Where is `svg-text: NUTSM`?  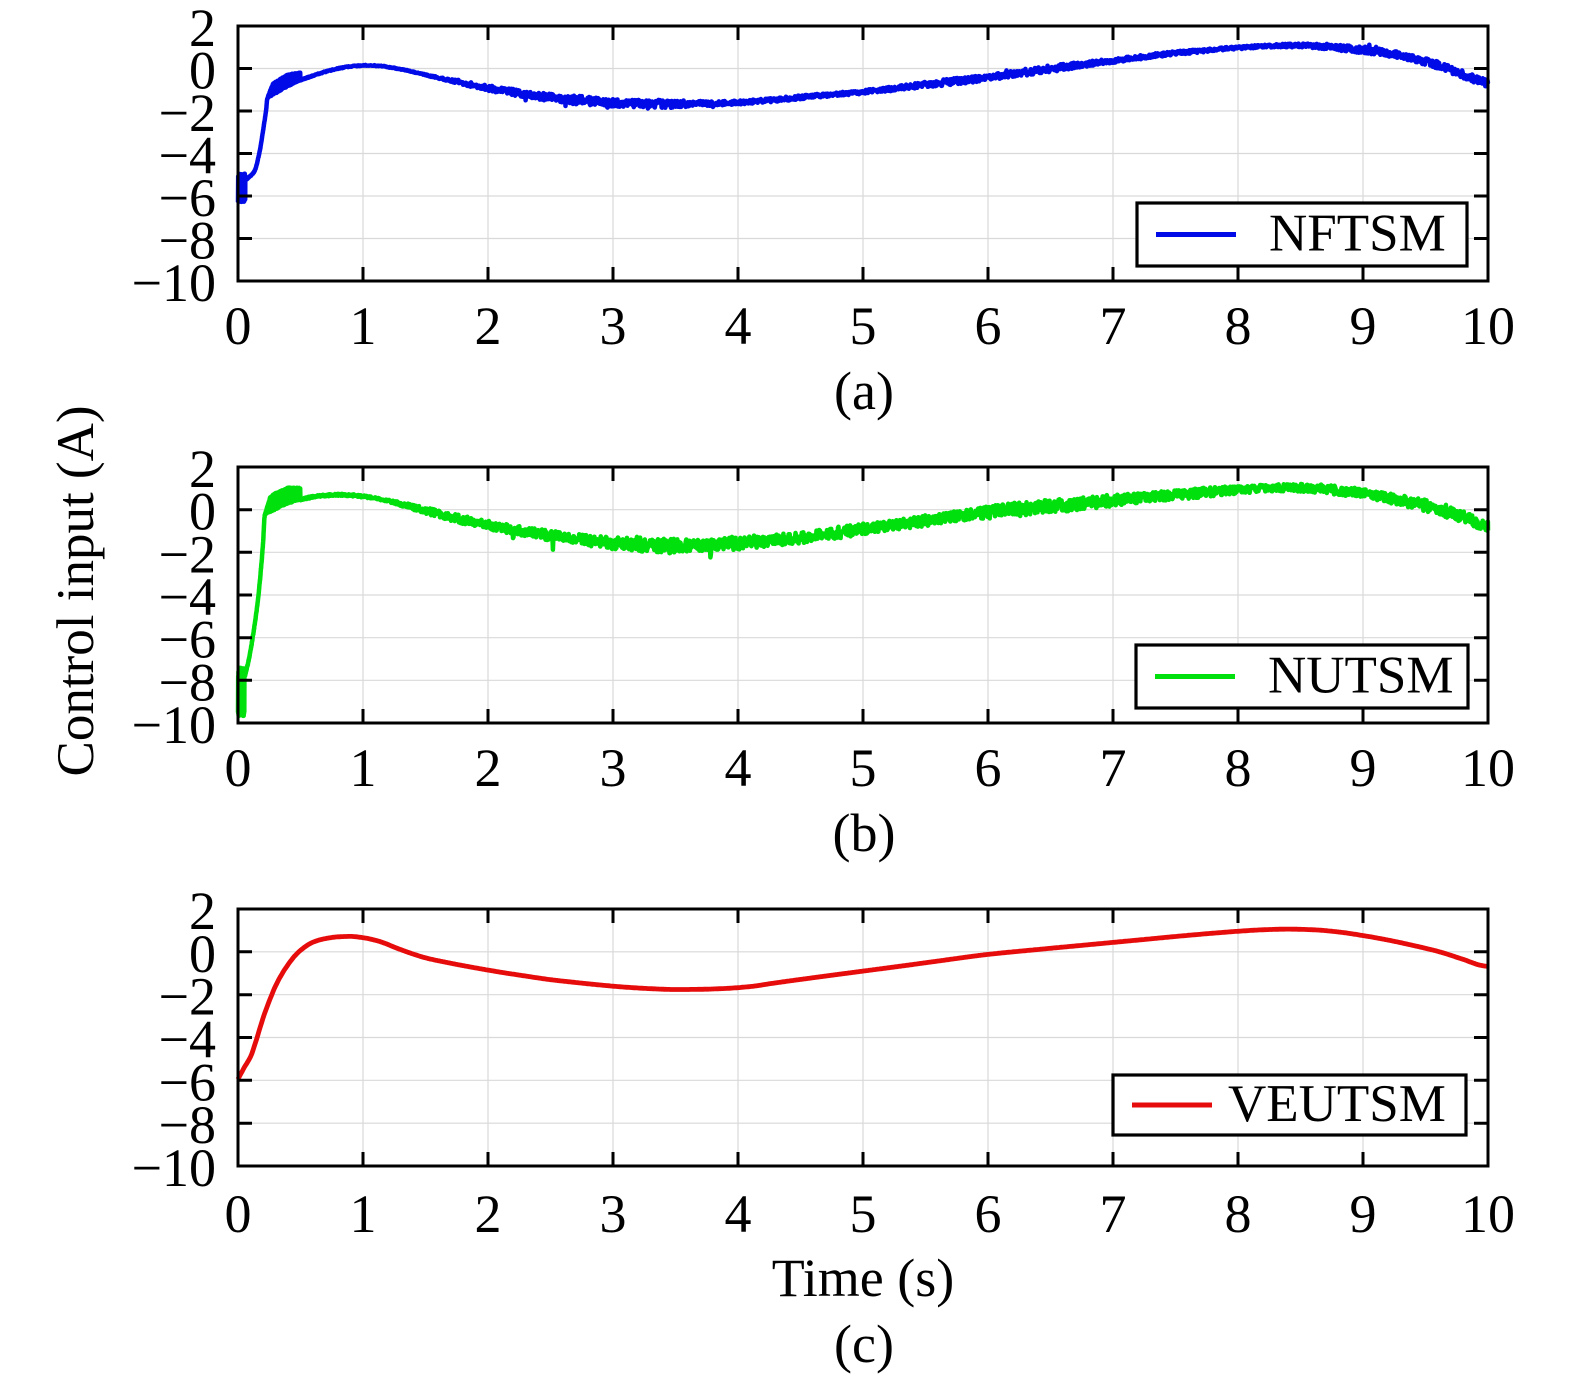
svg-text: NUTSM is located at coordinates (1361, 676).